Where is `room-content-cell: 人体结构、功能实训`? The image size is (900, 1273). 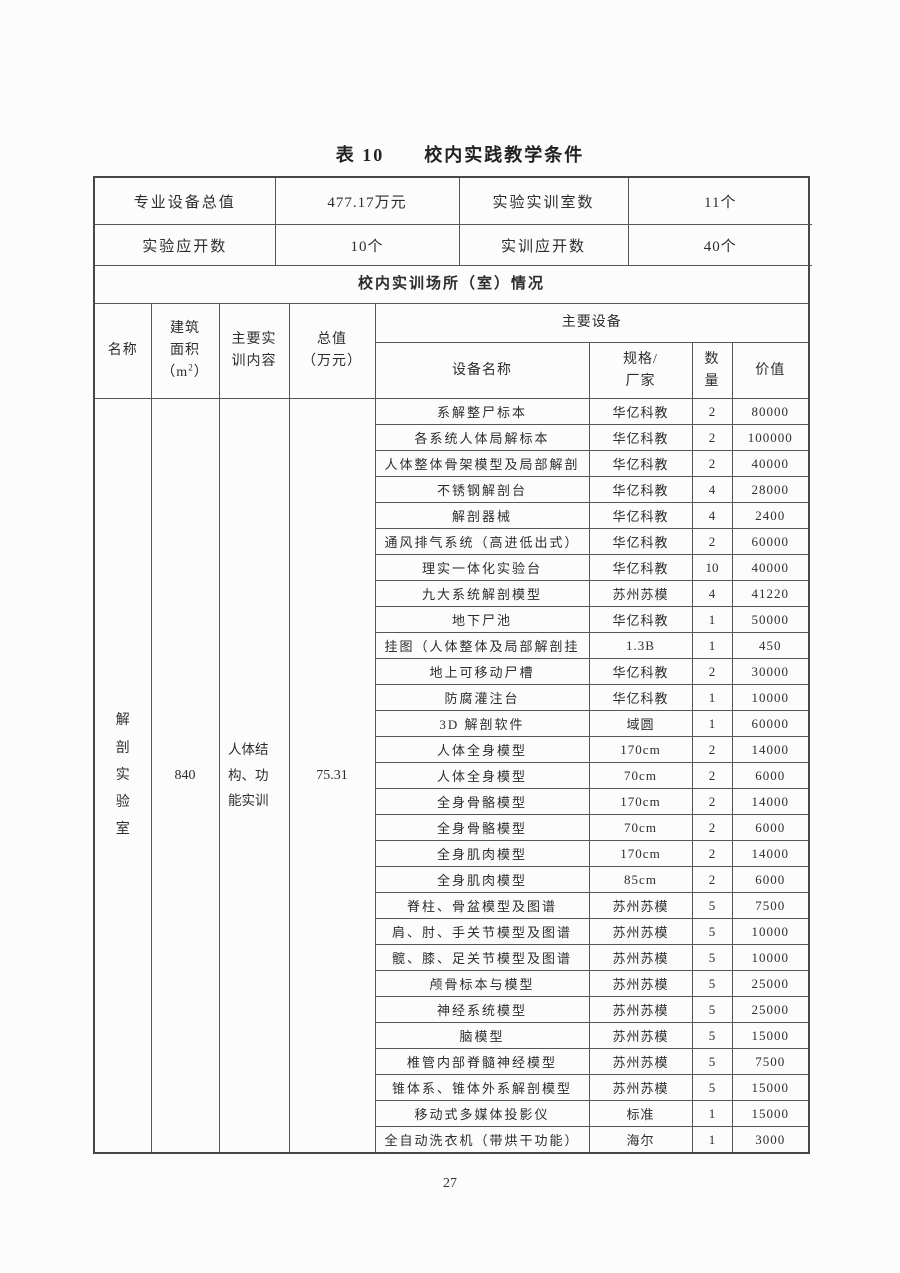
room-content-cell: 人体结构、功能实训 is located at coordinates (254, 775).